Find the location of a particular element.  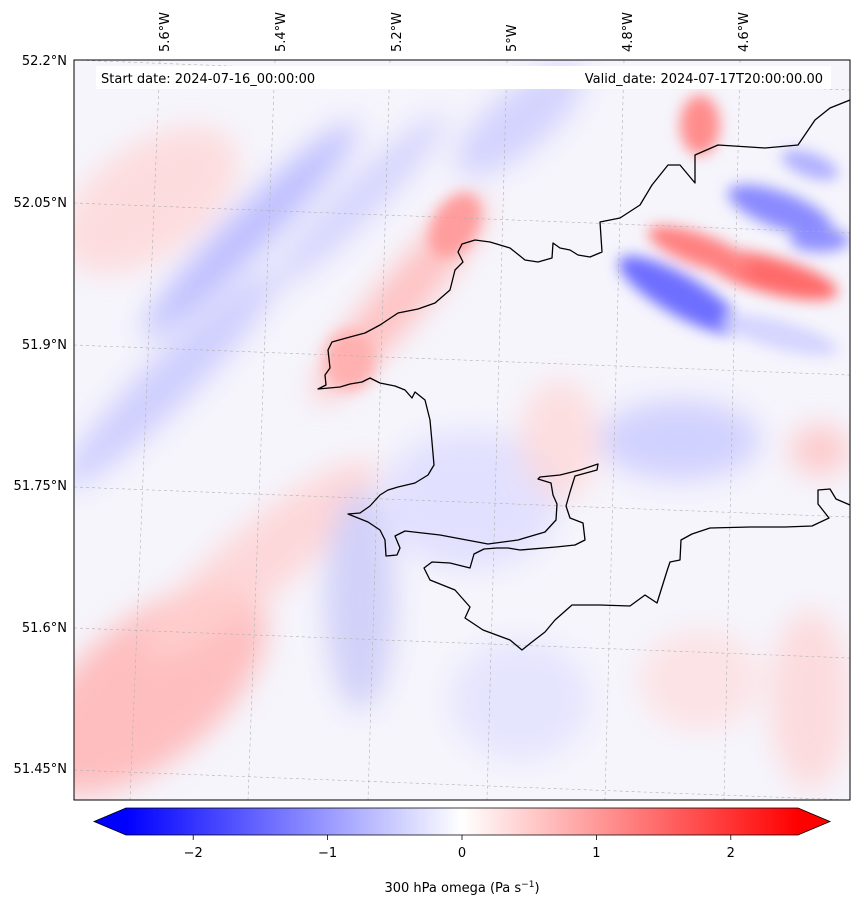

colorbar-tick-label: −1 is located at coordinates (327, 853).